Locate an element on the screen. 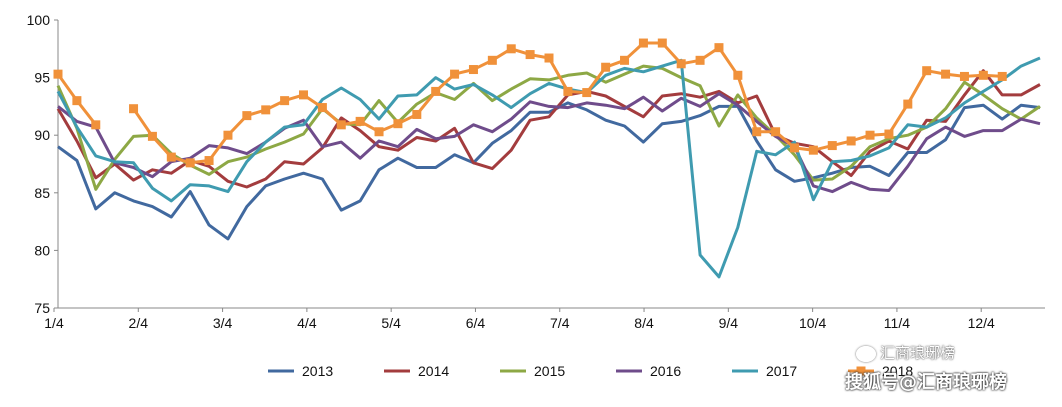  wechat-icon is located at coordinates (866, 353).